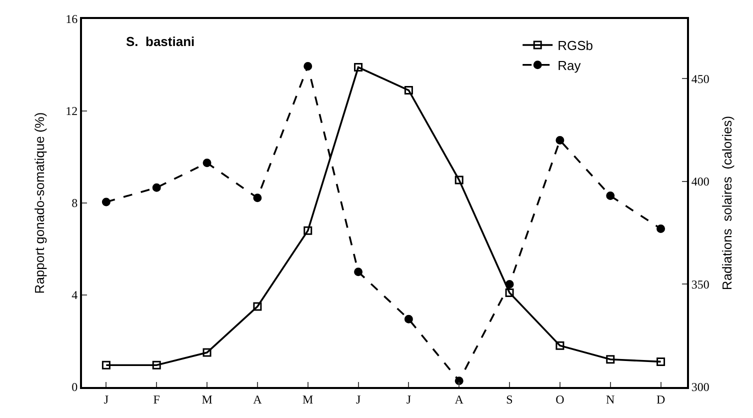 This screenshot has width=753, height=418. Describe the element at coordinates (75, 295) in the screenshot. I see `y-tick-label: 4` at that location.